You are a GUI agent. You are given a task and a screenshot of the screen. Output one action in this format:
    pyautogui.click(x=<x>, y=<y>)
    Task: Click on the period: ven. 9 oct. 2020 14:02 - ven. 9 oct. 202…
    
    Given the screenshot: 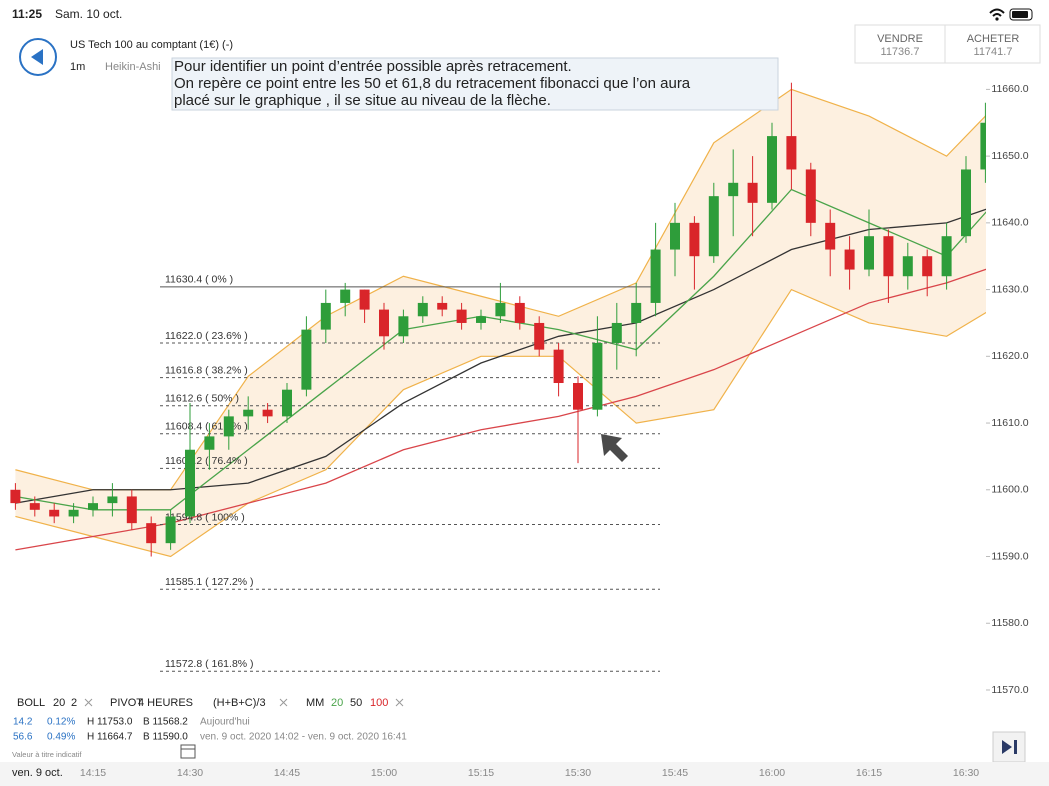 What is the action you would take?
    pyautogui.click(x=303, y=737)
    